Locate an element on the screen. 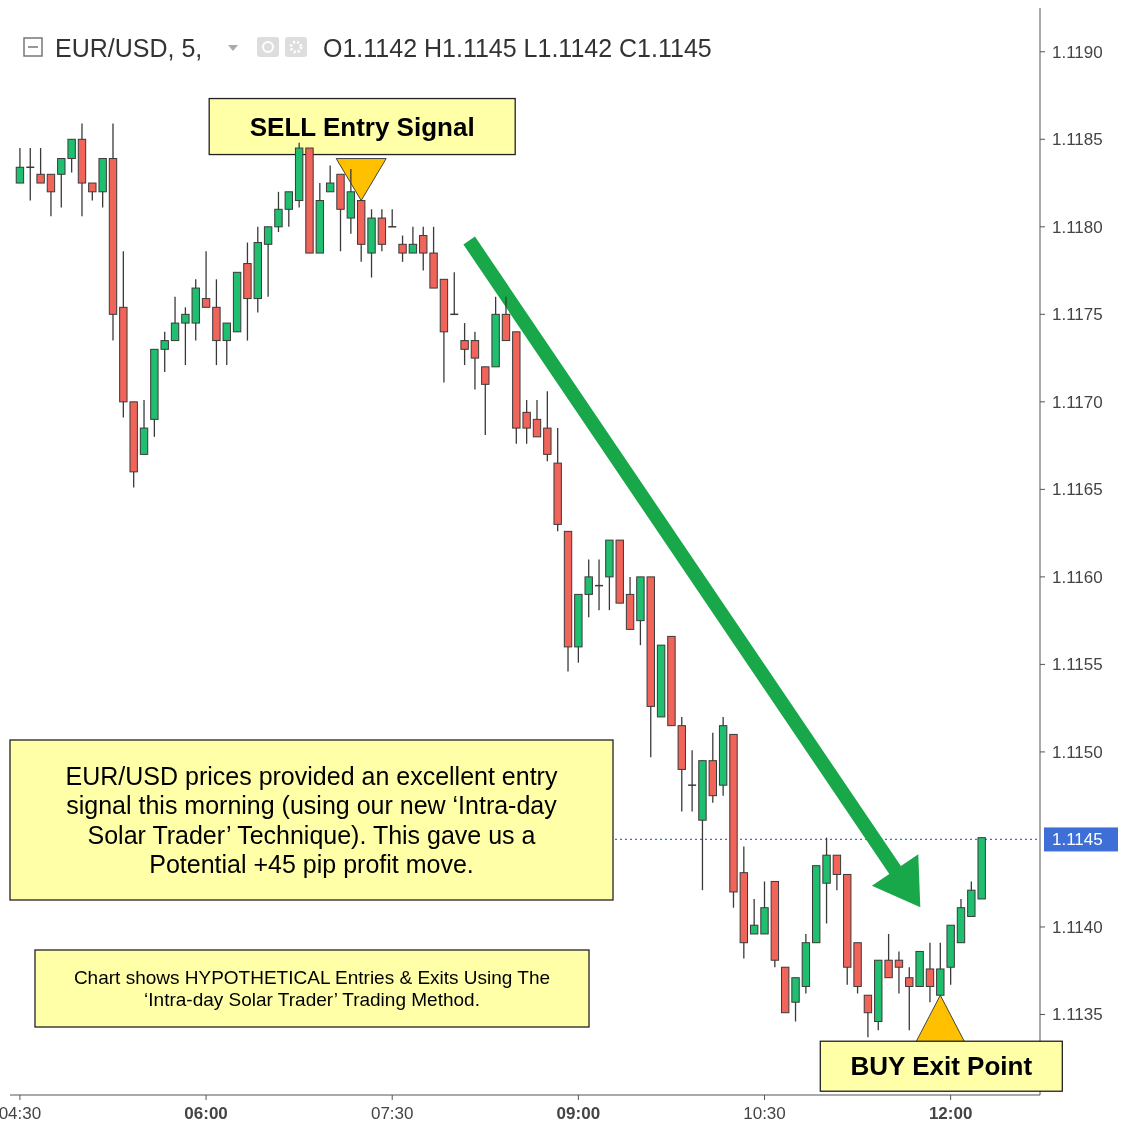  x-tick-label: 04:30 is located at coordinates (21, 1113).